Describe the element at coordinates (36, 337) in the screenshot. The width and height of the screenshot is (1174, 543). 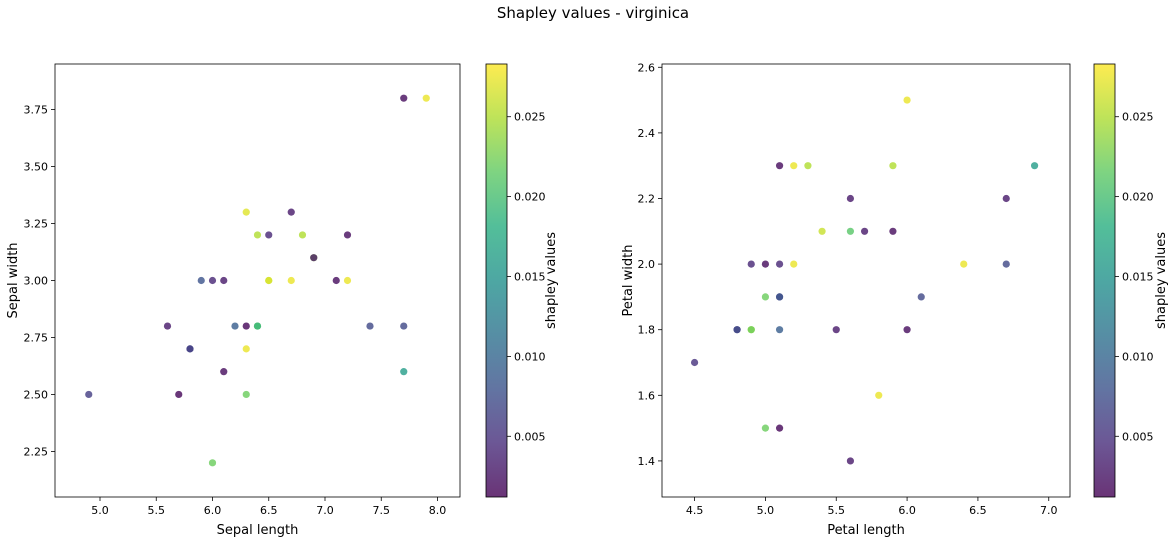
I see `y-tick-label: 2.75` at that location.